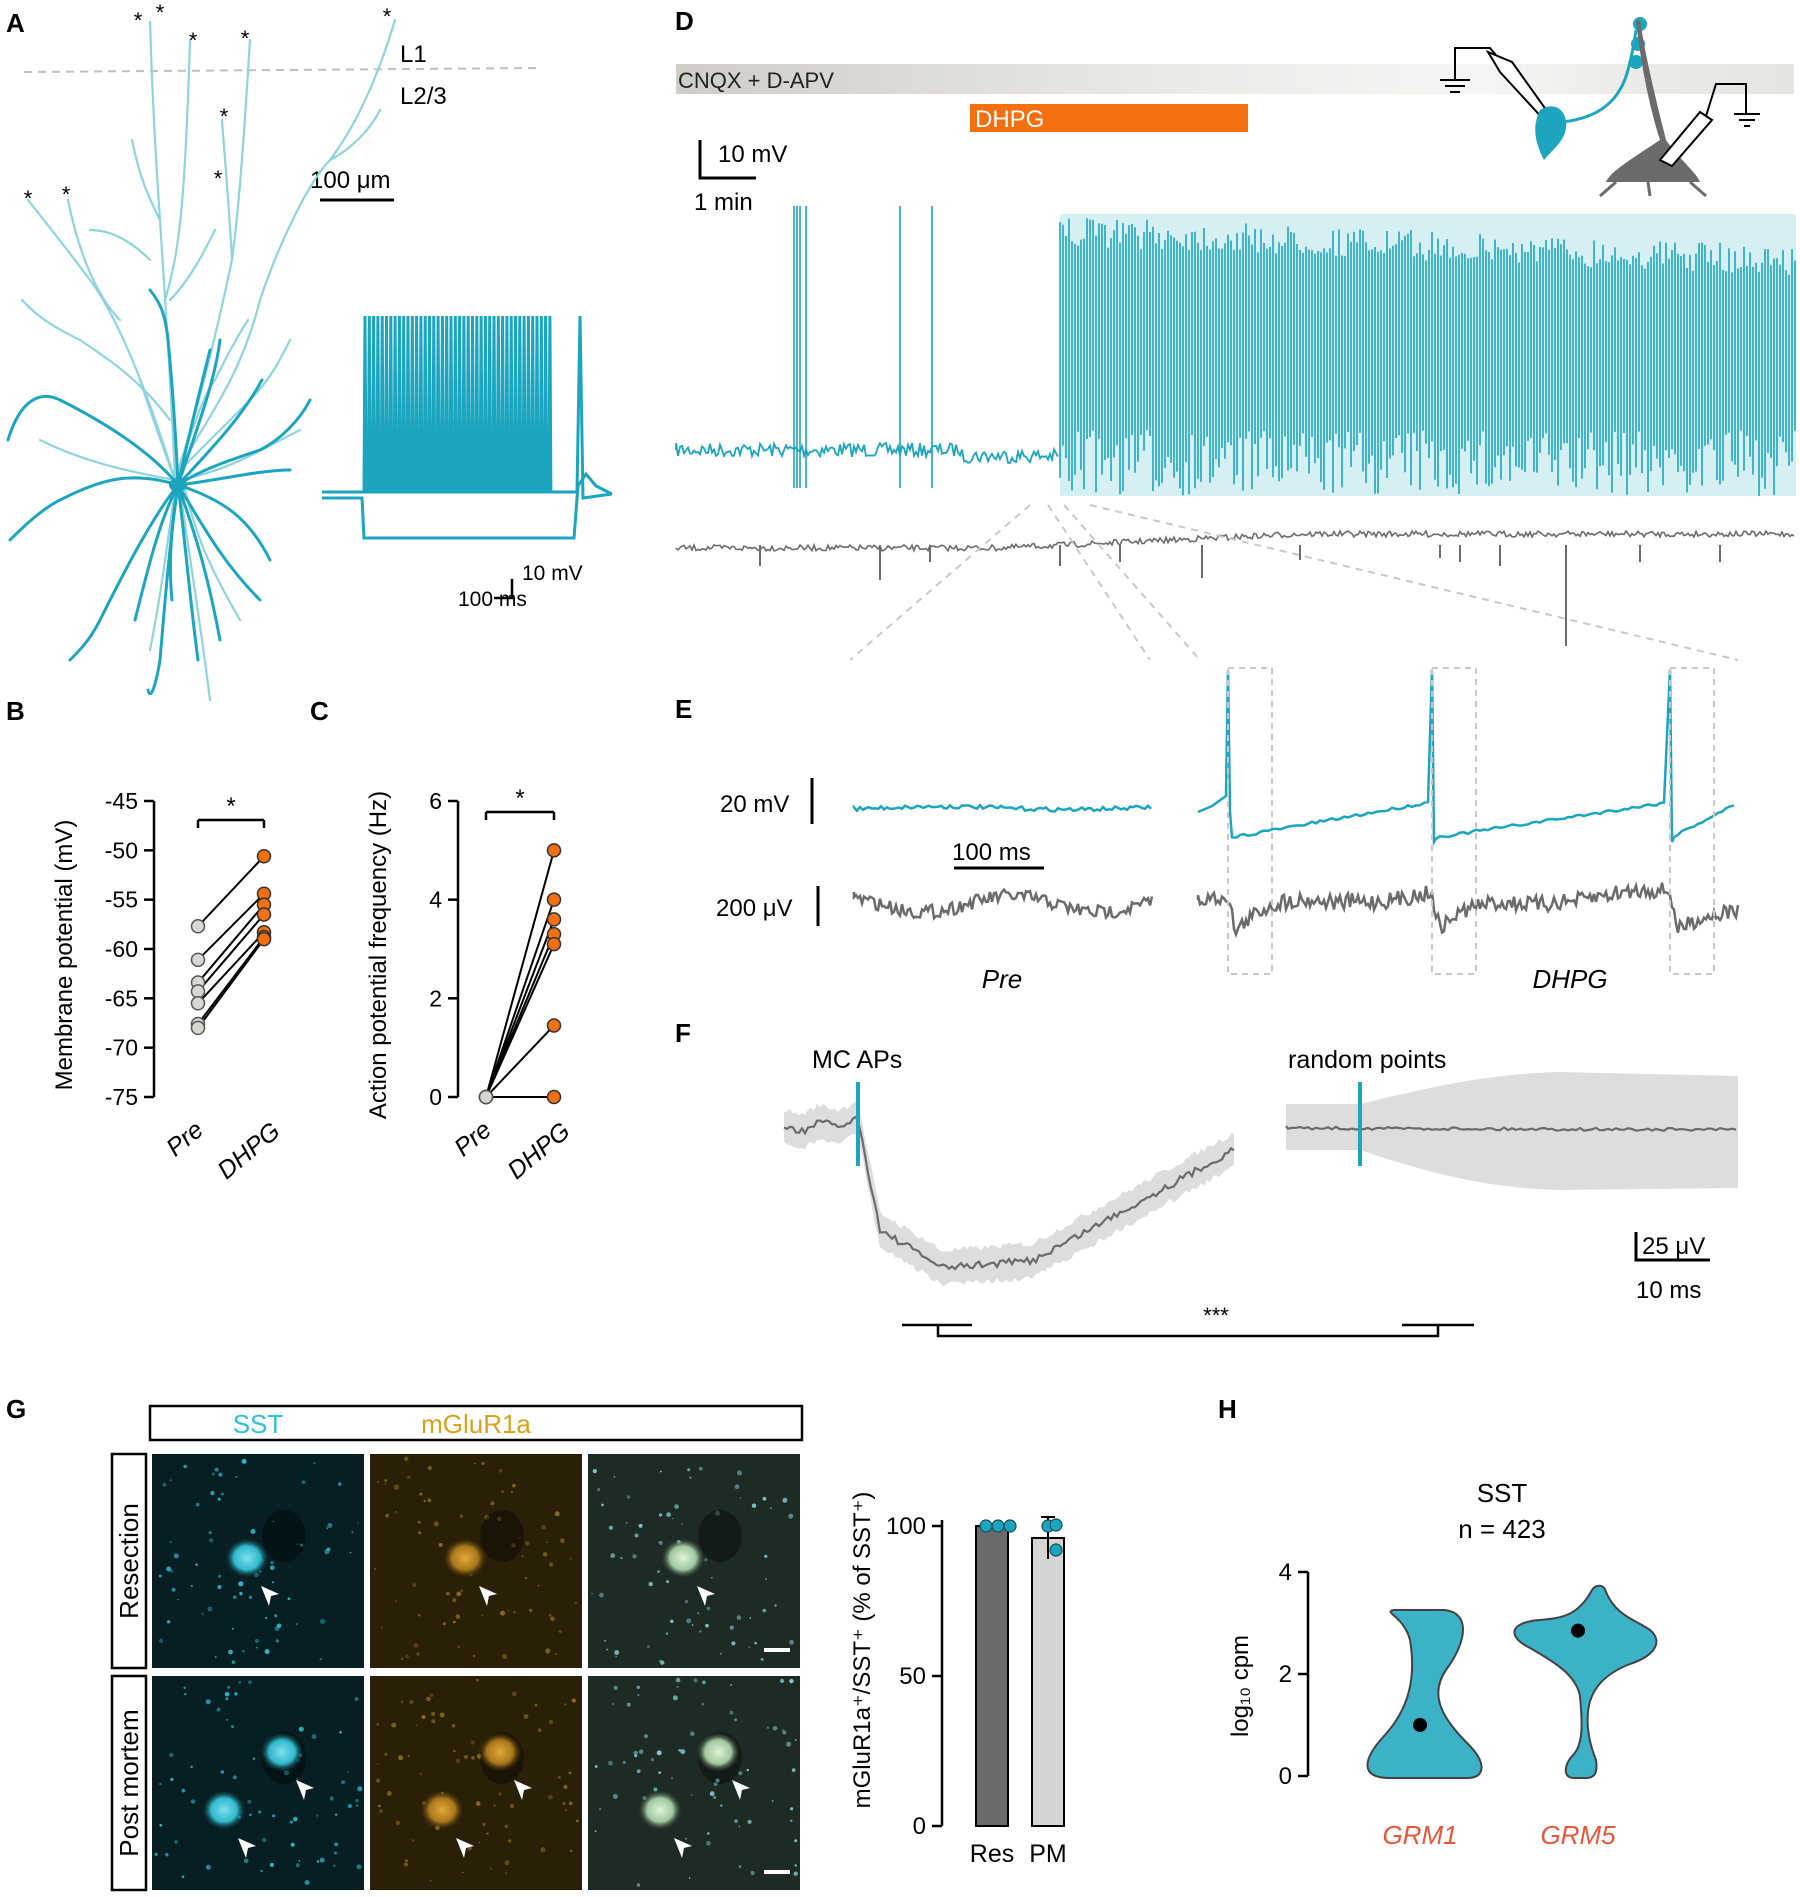 Image resolution: width=1800 pixels, height=1897 pixels. What do you see at coordinates (284, 1536) in the screenshot?
I see `cell-shadow` at bounding box center [284, 1536].